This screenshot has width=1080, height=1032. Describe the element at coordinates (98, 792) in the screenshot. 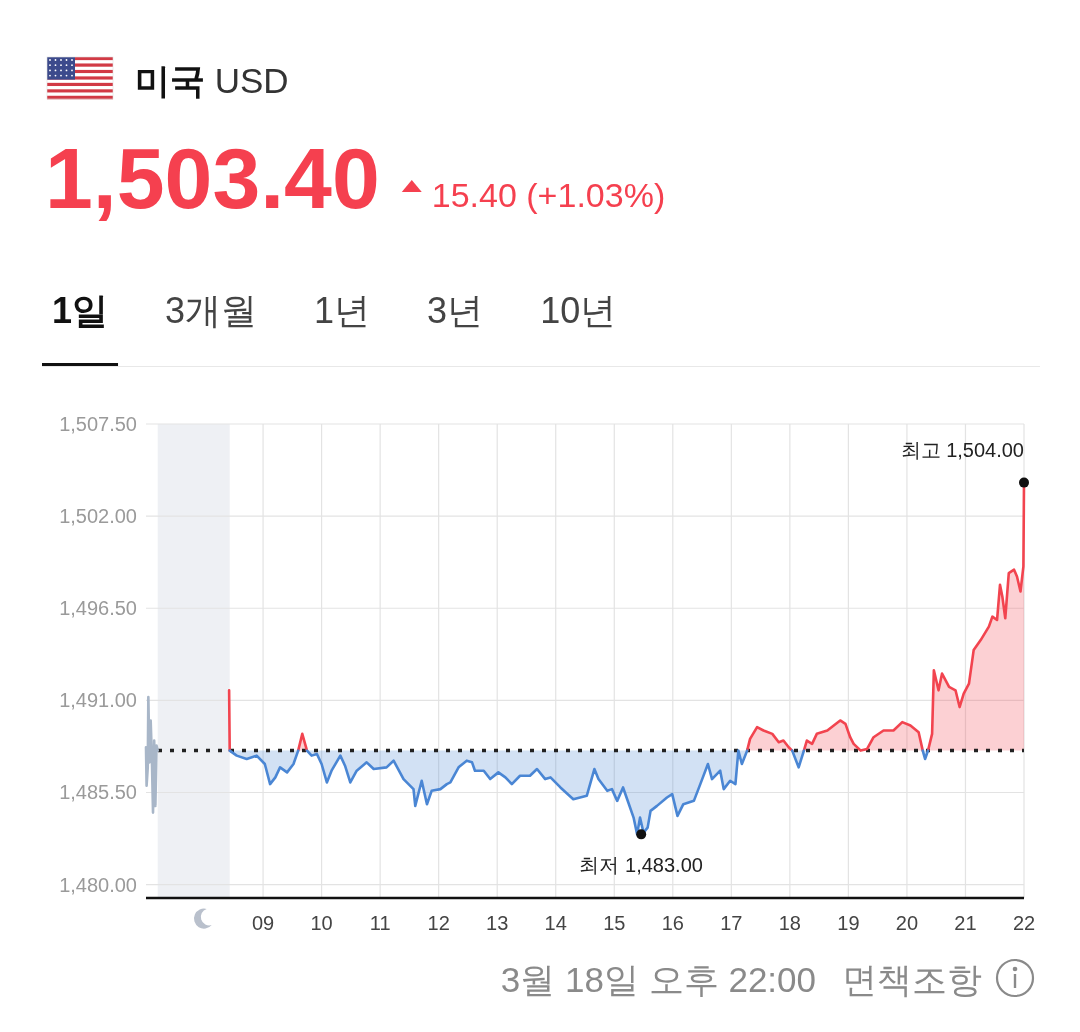

I see `y-tick-label: 1,485.50` at that location.